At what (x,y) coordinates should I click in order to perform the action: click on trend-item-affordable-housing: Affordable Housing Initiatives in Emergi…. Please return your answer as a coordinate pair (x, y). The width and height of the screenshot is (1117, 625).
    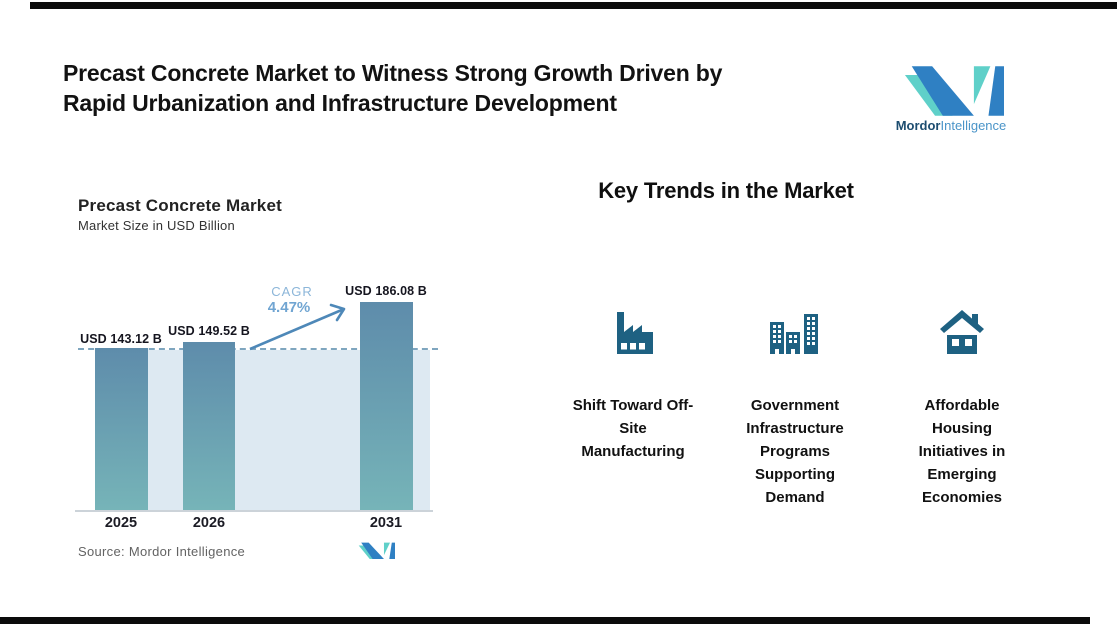
    Looking at the image, I should click on (962, 406).